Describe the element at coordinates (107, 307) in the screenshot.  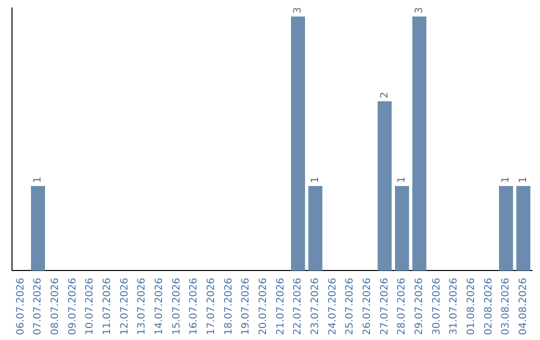
I see `x-tick-label: 11.07.2026` at that location.